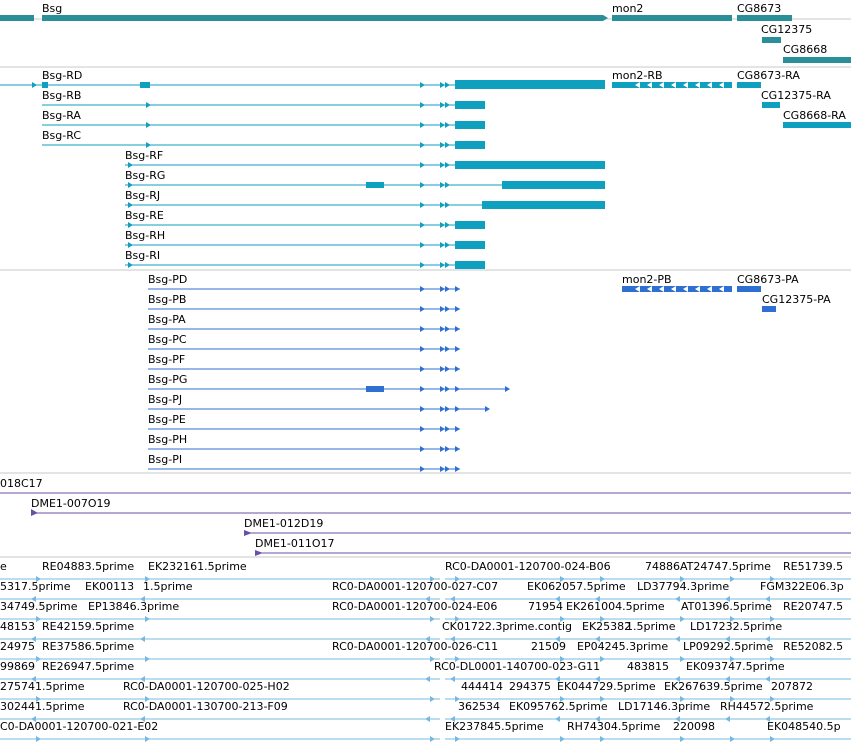 This screenshot has width=851, height=742. I want to click on est-label: EP13846.3prime, so click(133, 606).